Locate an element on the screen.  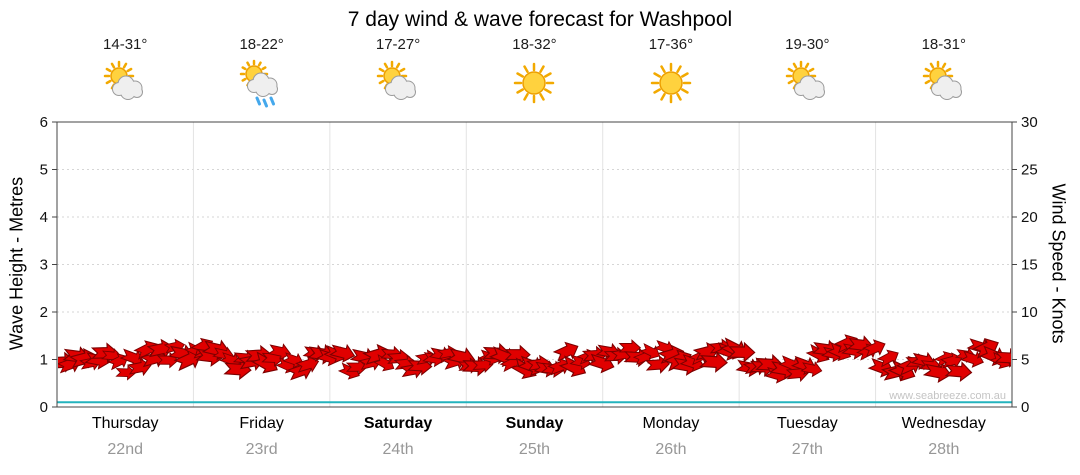
day-name-label: Saturday is located at coordinates (398, 423).